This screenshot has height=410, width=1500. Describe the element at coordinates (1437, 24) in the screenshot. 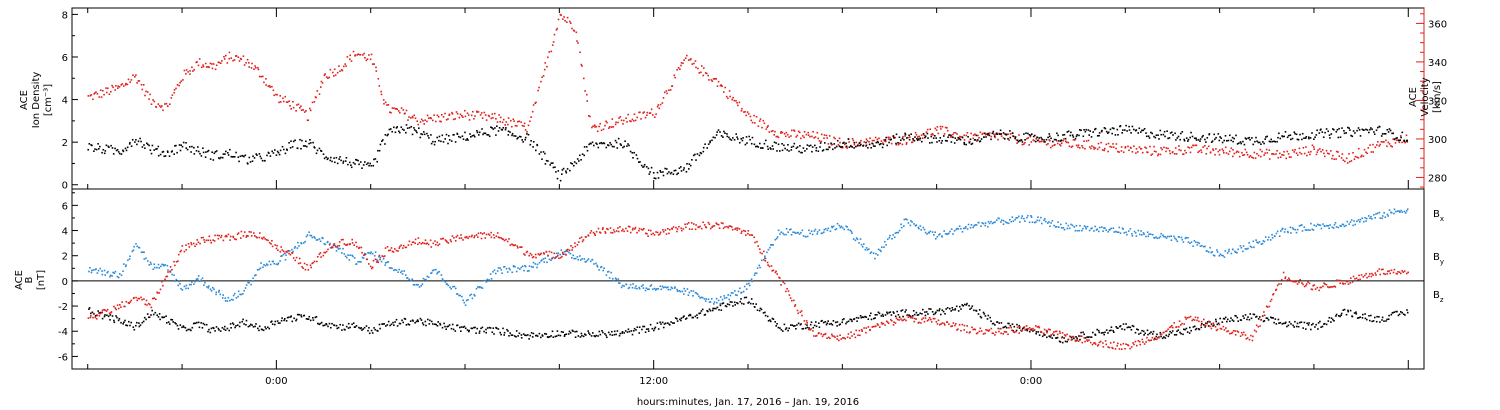

I see `velocity-tick-label: 360` at that location.